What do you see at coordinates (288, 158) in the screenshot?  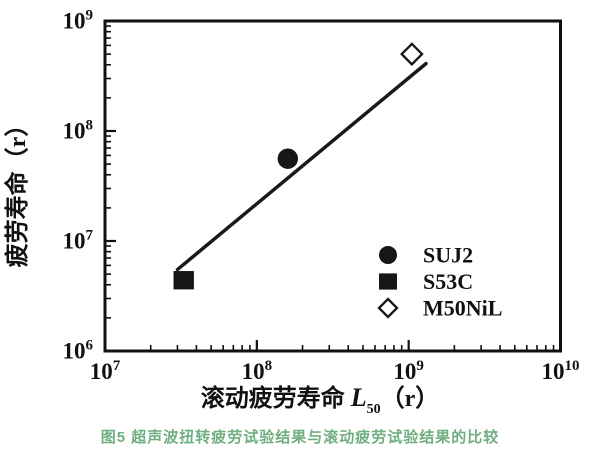 I see `data-point-suj2` at bounding box center [288, 158].